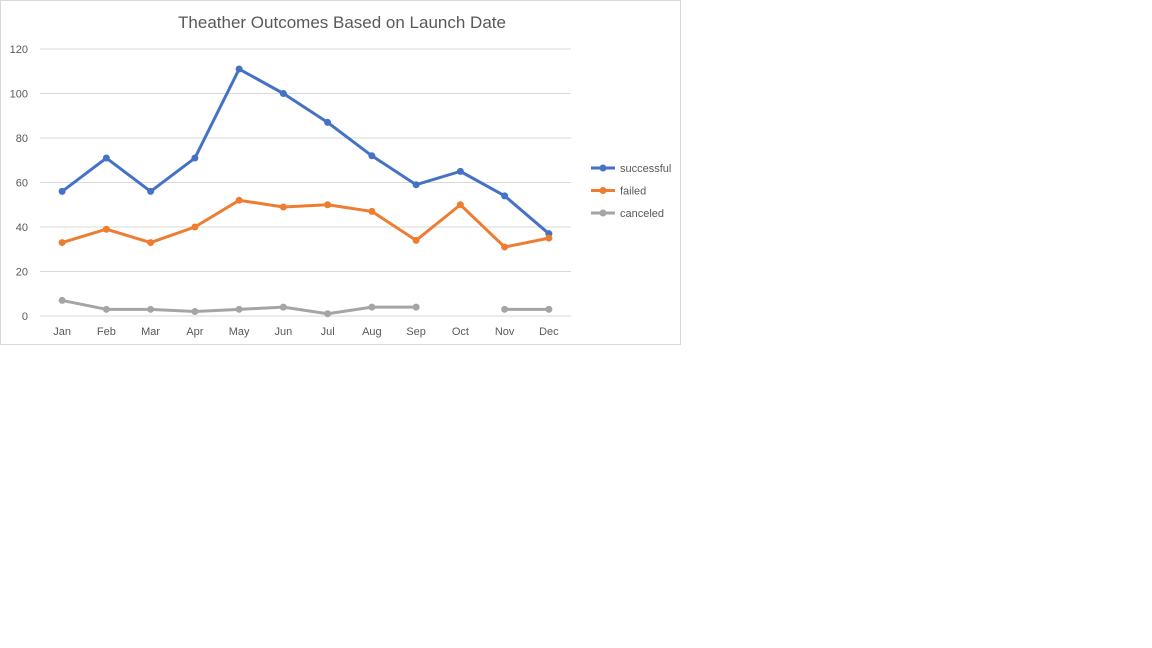 Image resolution: width=1152 pixels, height=648 pixels. I want to click on x-tick-label: Sep, so click(416, 332).